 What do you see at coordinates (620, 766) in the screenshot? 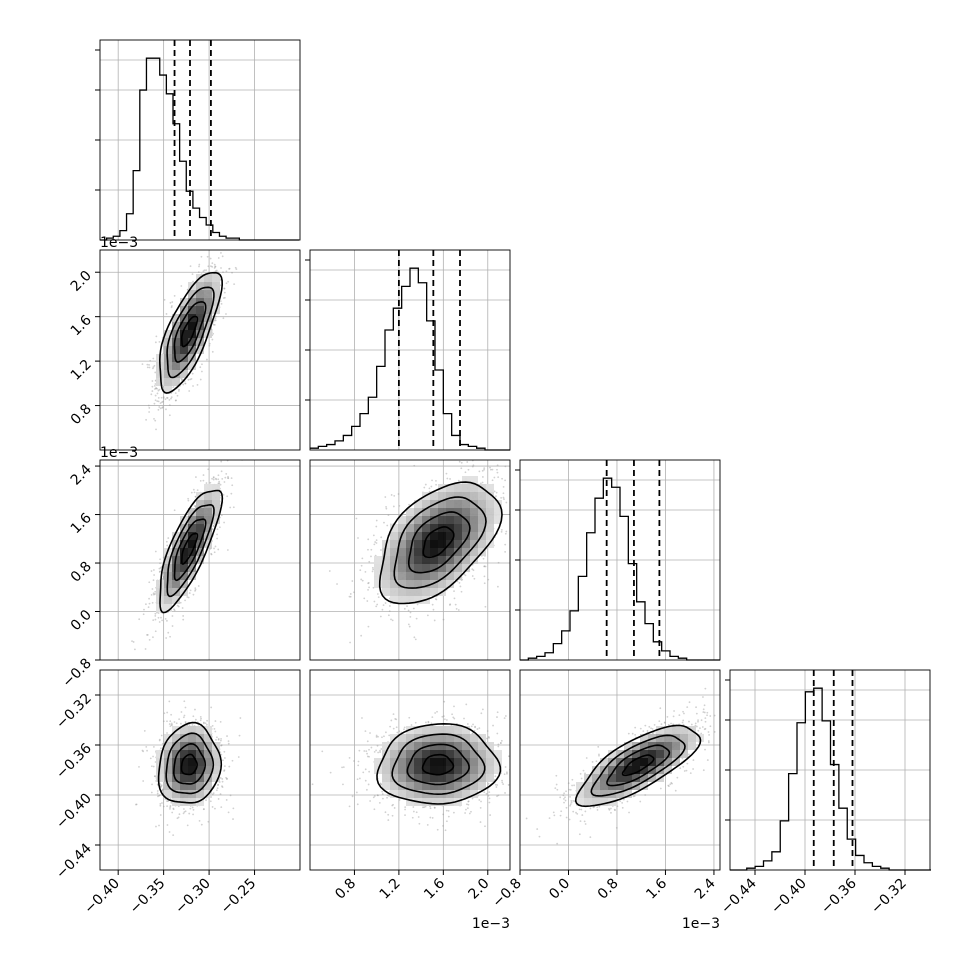
I see `pair-panel` at bounding box center [620, 766].